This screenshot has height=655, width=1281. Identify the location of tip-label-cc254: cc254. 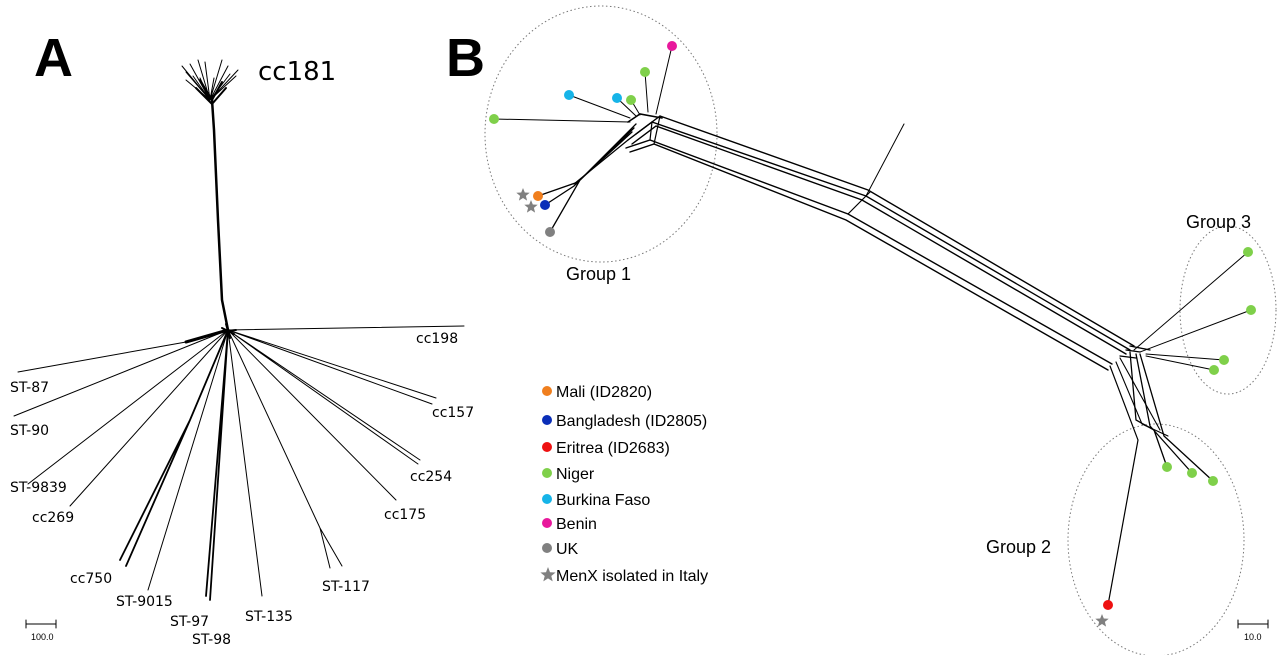
(431, 477).